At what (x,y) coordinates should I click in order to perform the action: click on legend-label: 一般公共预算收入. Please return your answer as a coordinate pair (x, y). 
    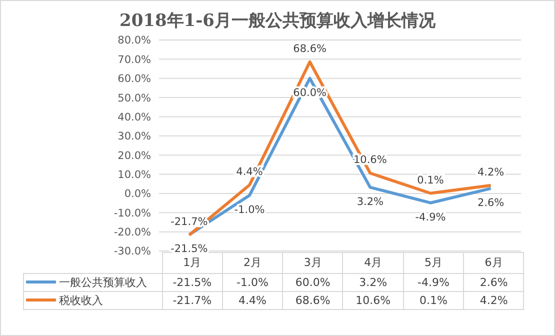
    Looking at the image, I should click on (103, 282).